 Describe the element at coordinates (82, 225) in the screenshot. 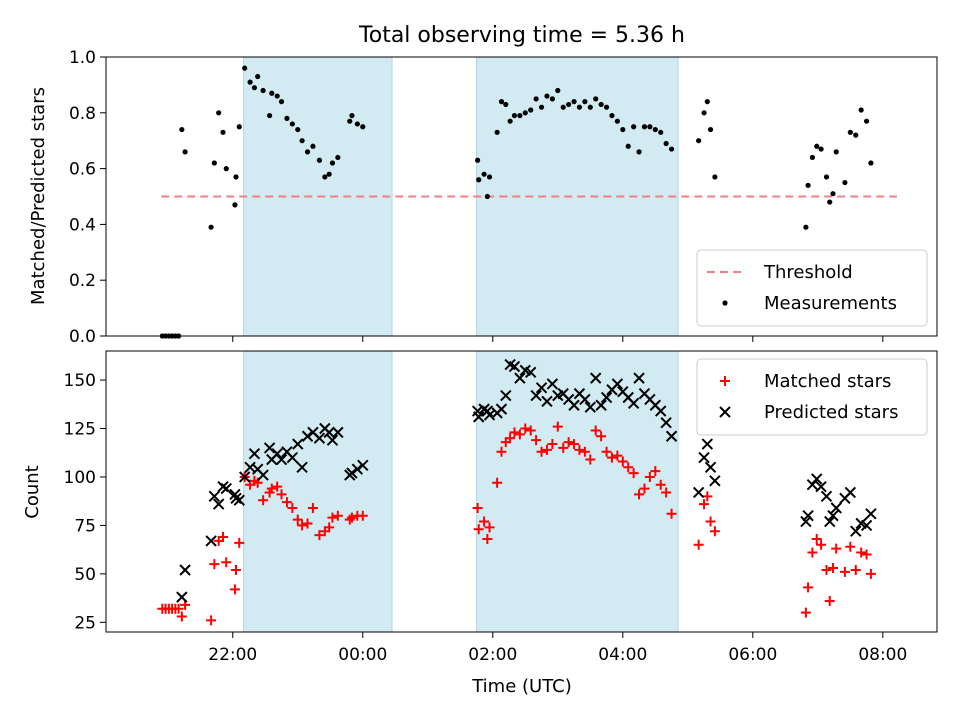

I see `top-y-tick-label: 0.4` at that location.